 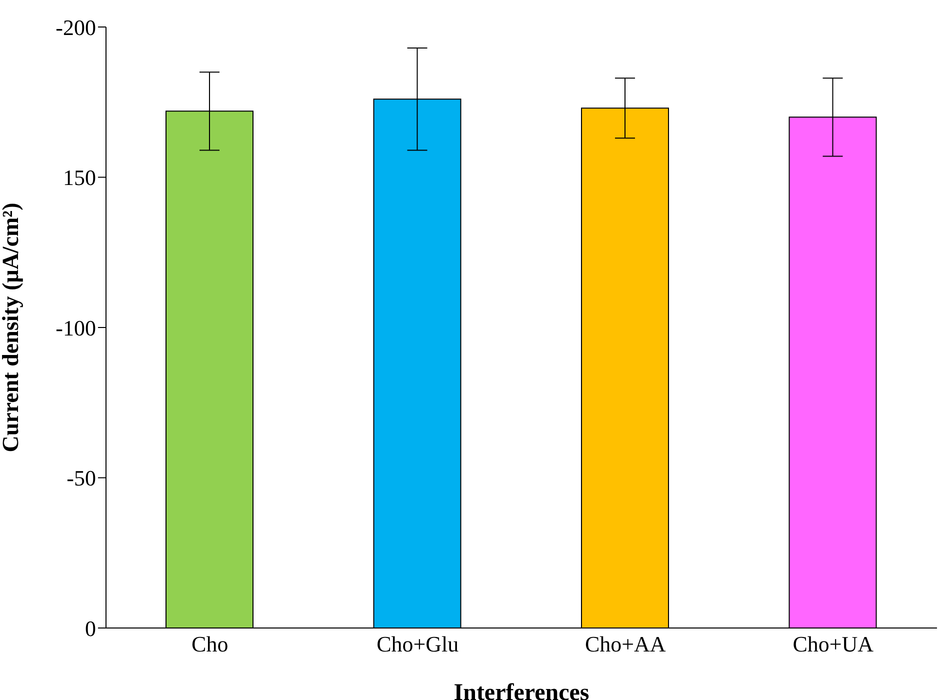 I want to click on y-tick-label: -100, so click(x=76, y=327).